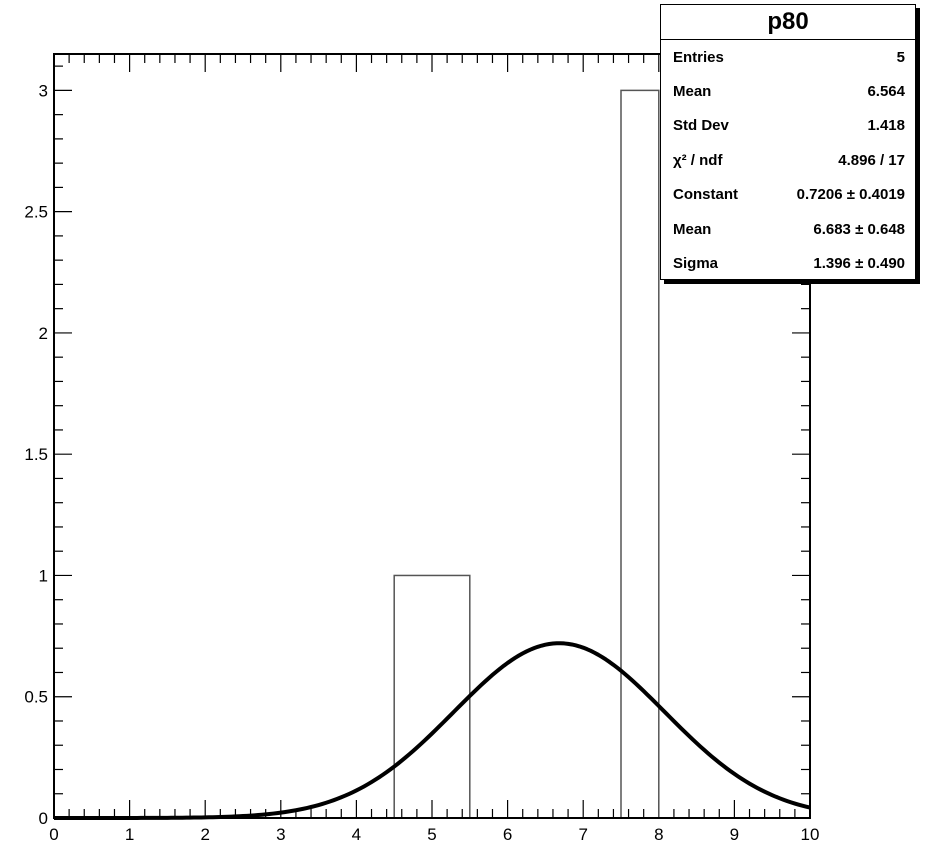 This screenshot has height=848, width=930. What do you see at coordinates (129, 834) in the screenshot?
I see `x-tick-label: 1` at bounding box center [129, 834].